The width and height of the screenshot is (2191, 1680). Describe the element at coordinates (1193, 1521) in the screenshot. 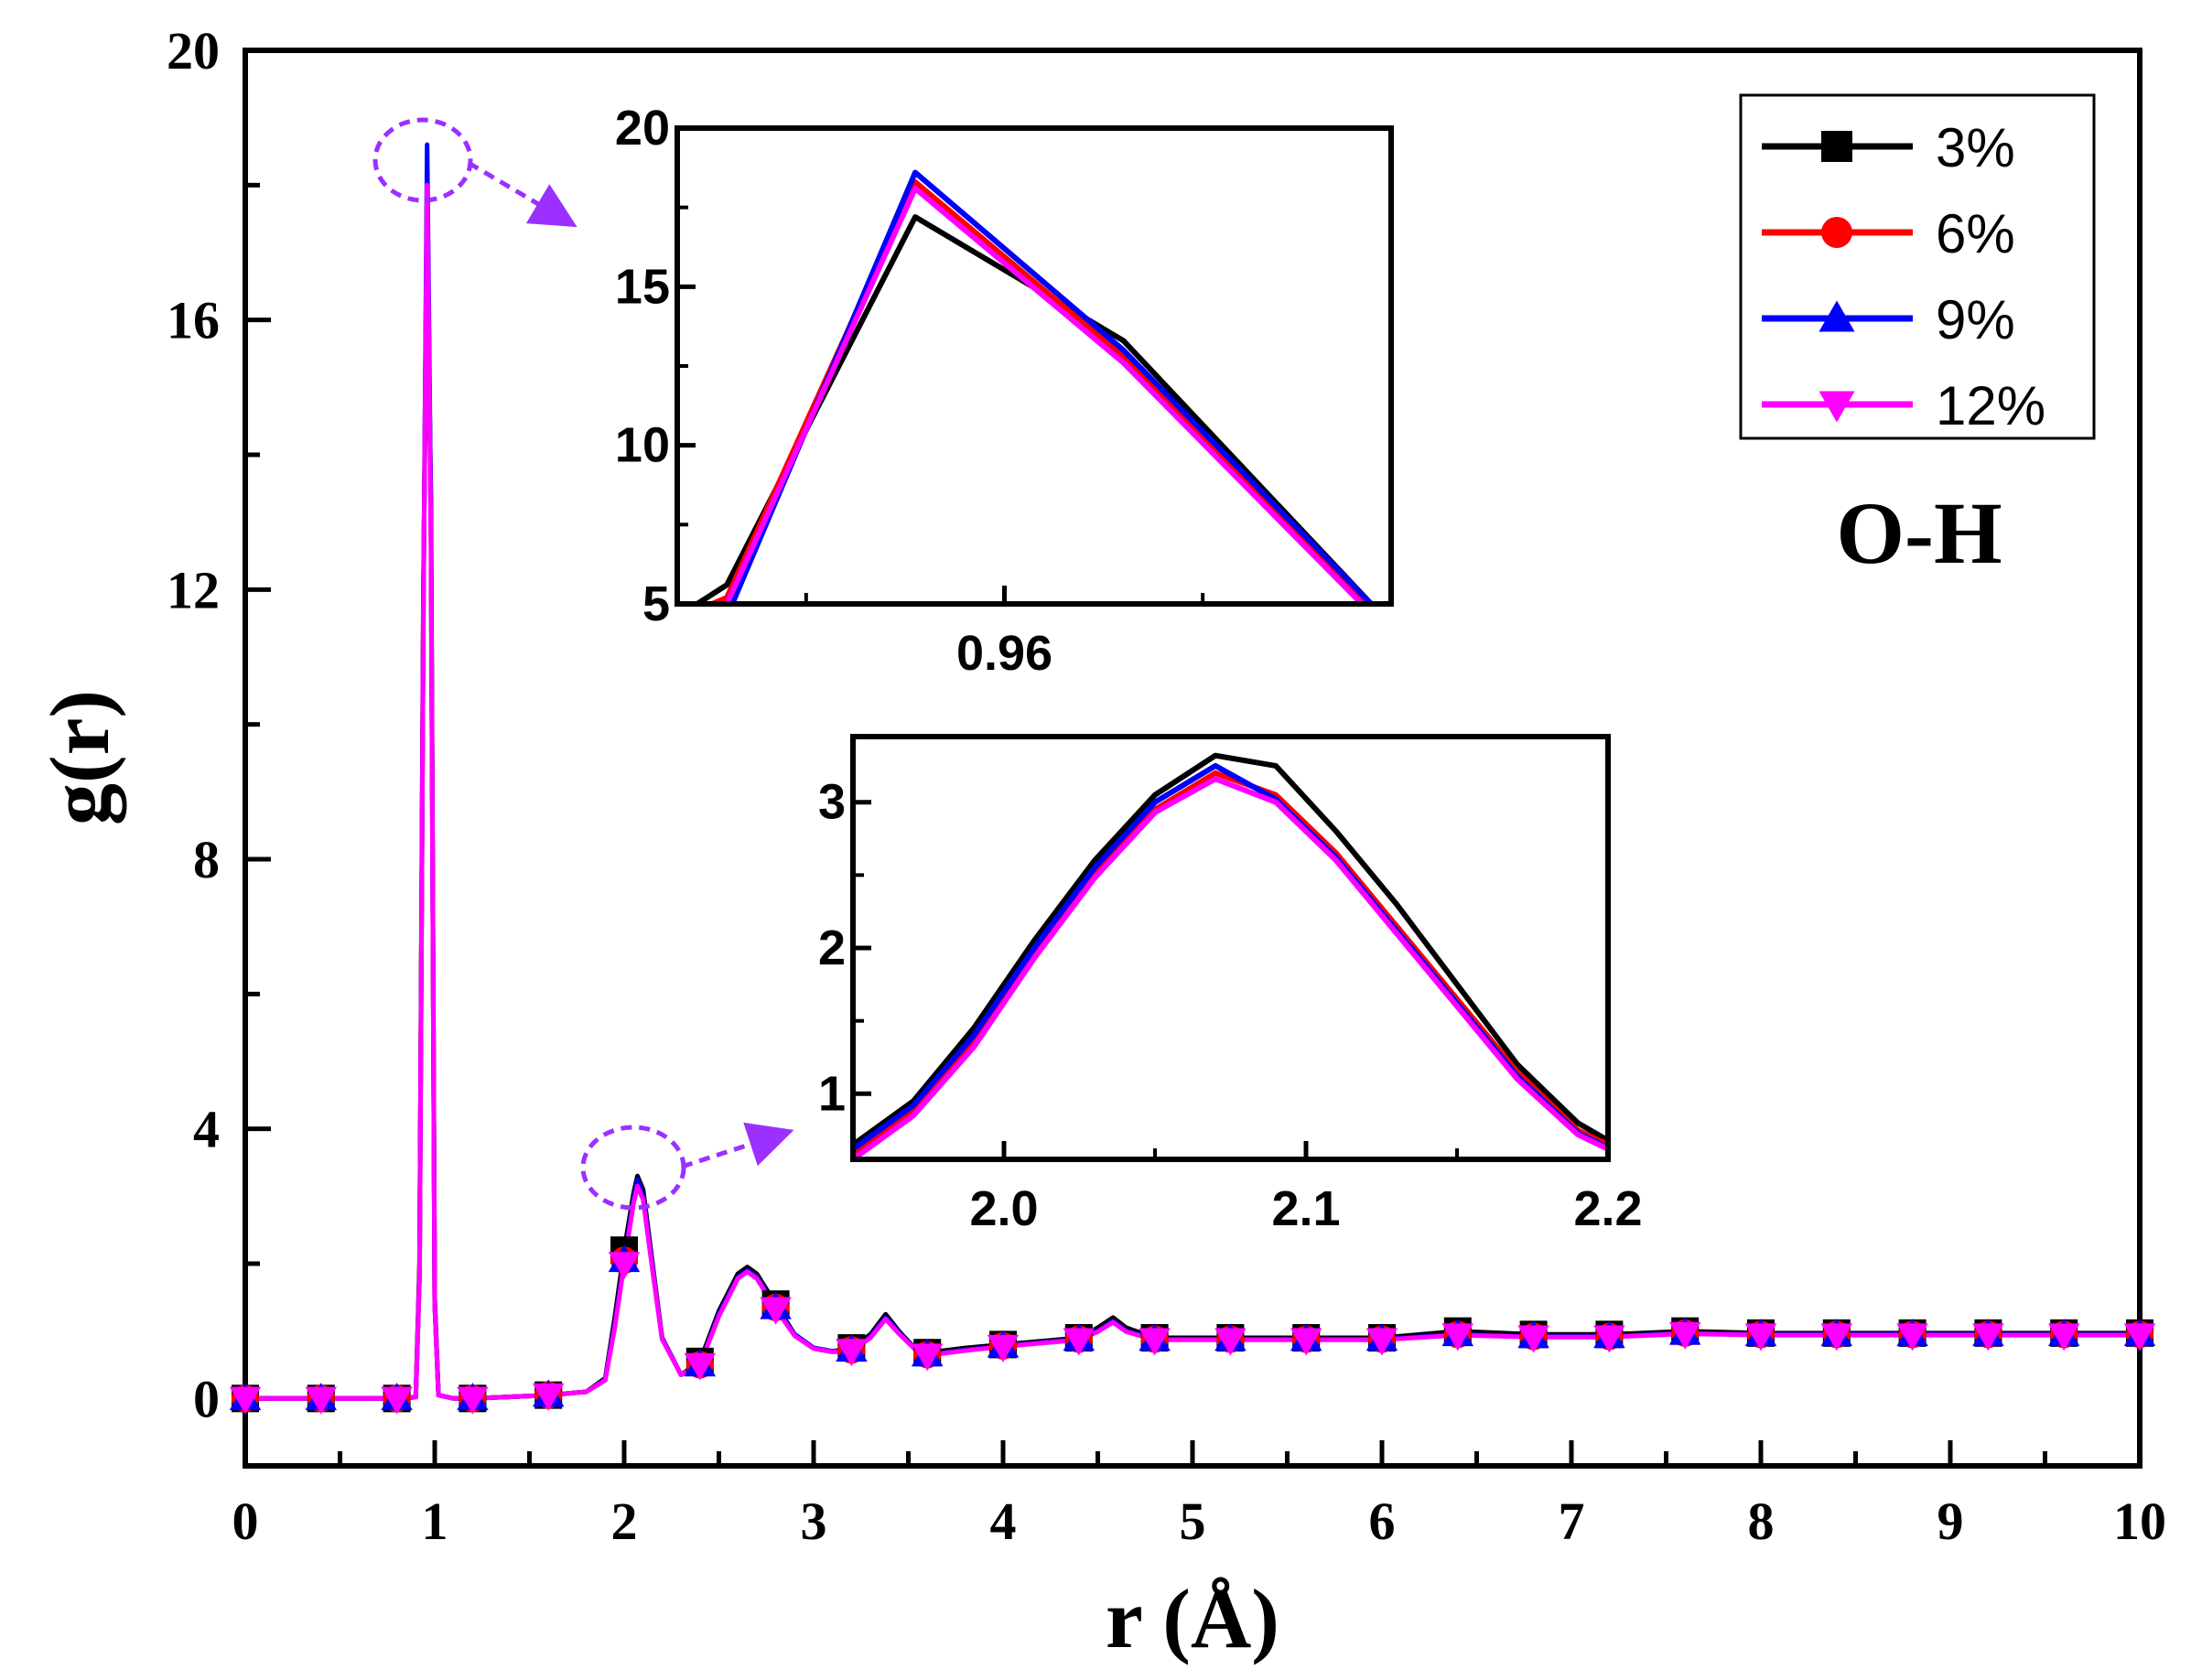

I see `x-tick-label: 5` at that location.